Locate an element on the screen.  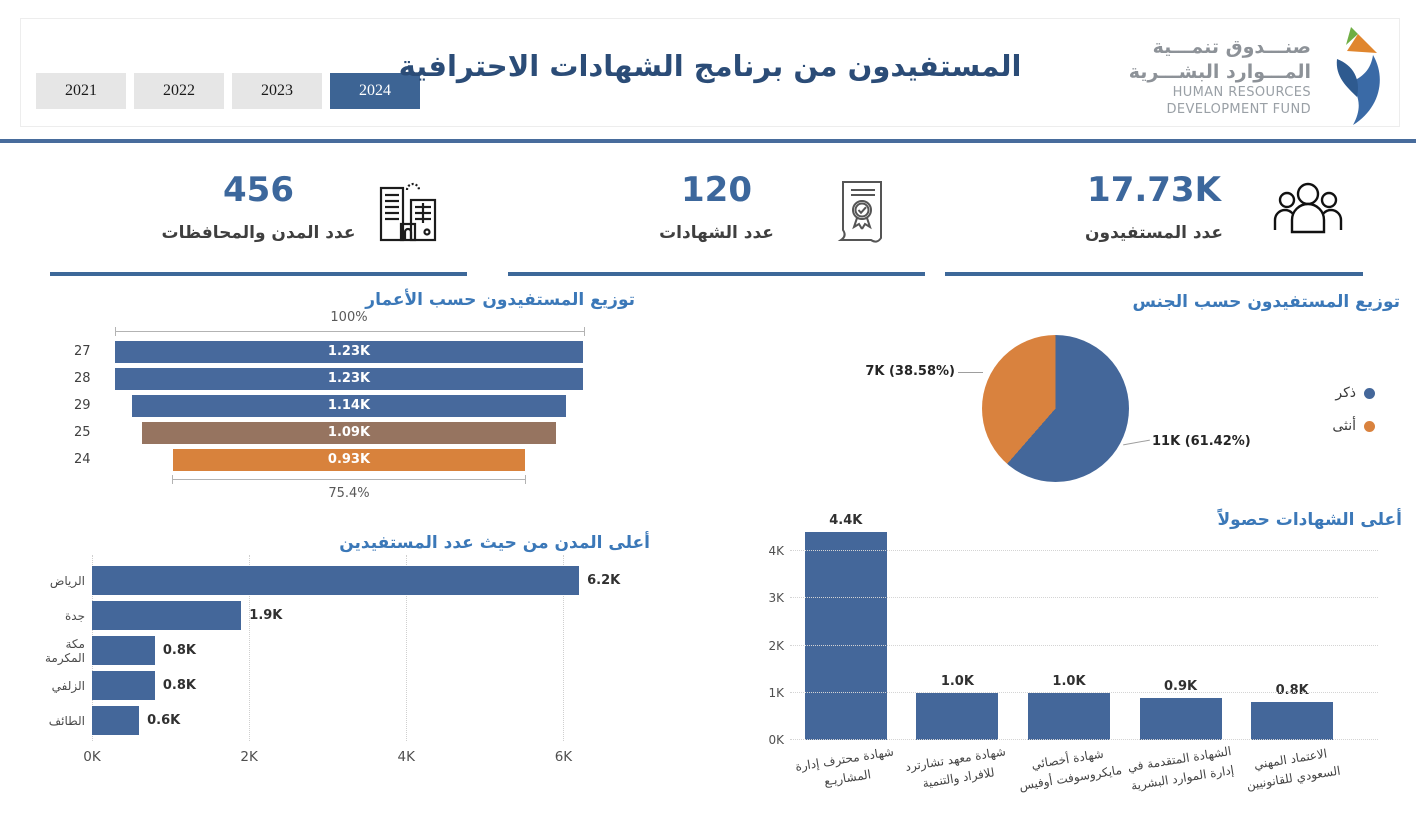
age-label: 29 is located at coordinates (82, 405).